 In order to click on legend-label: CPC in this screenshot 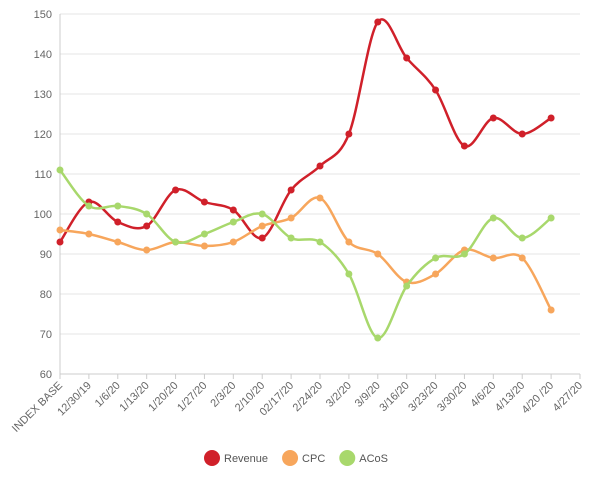, I will do `click(313, 459)`.